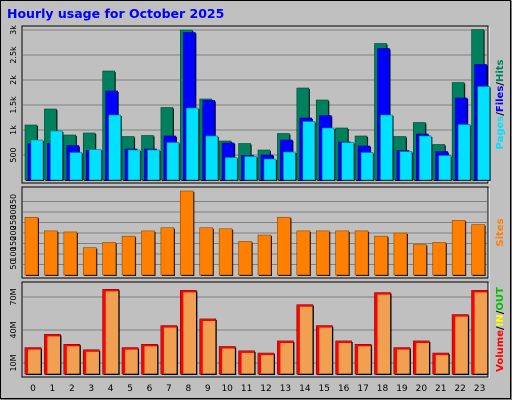  What do you see at coordinates (422, 389) in the screenshot?
I see `x-tick-label: 20` at bounding box center [422, 389].